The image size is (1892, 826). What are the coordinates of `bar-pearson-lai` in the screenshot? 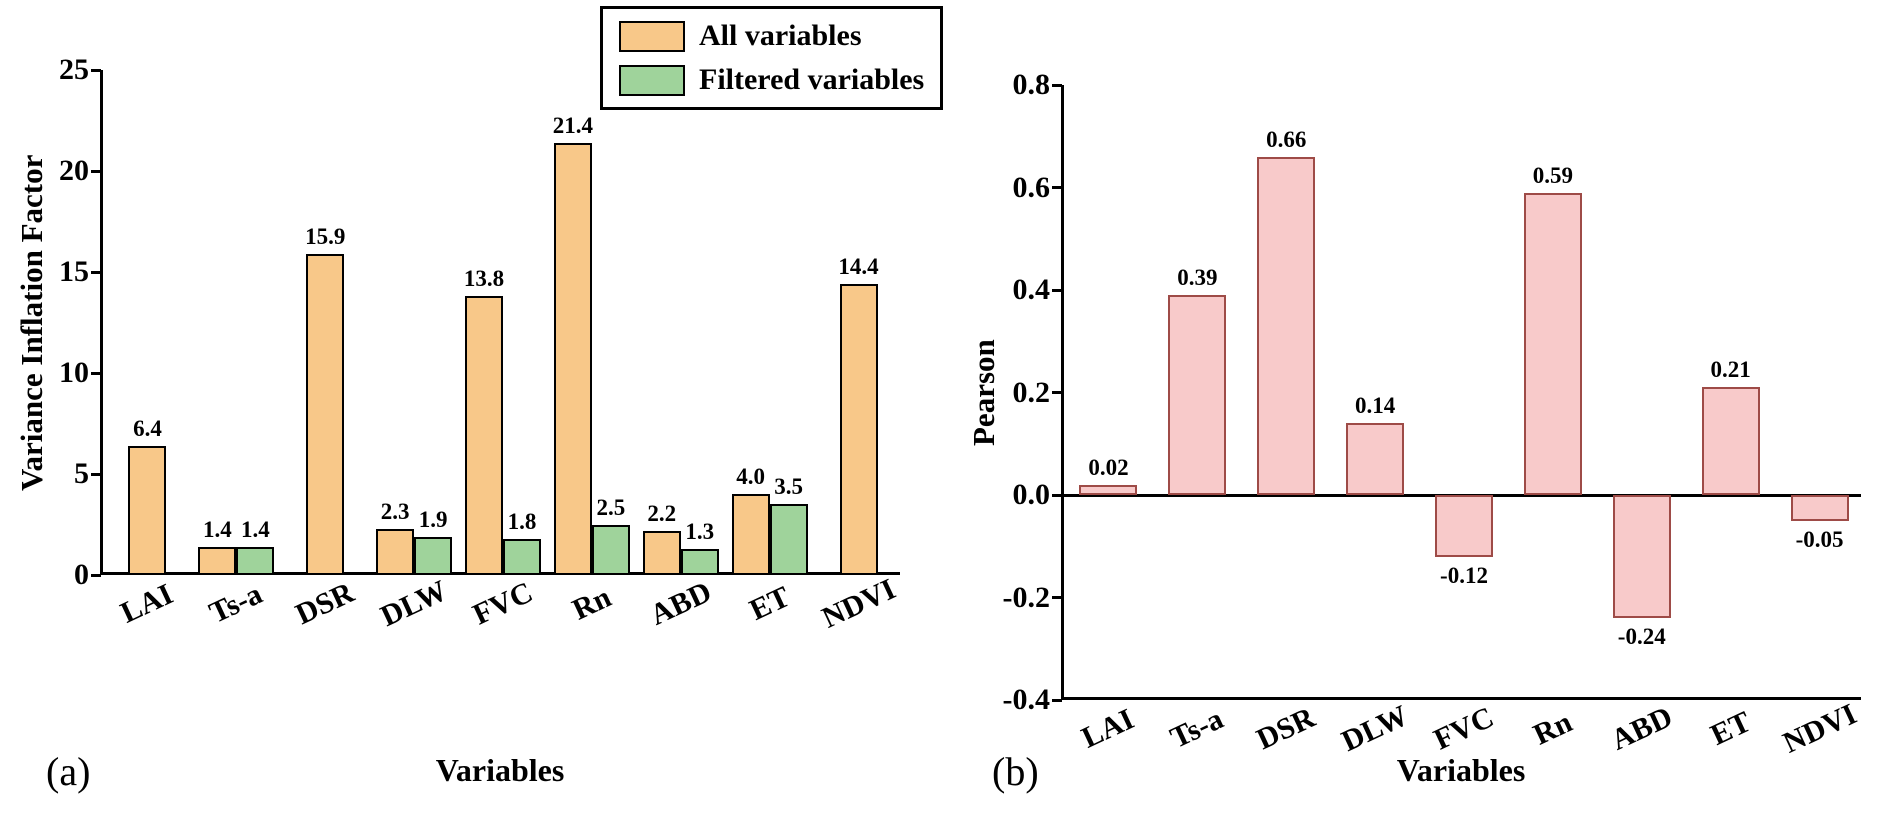 It's located at (1108, 489).